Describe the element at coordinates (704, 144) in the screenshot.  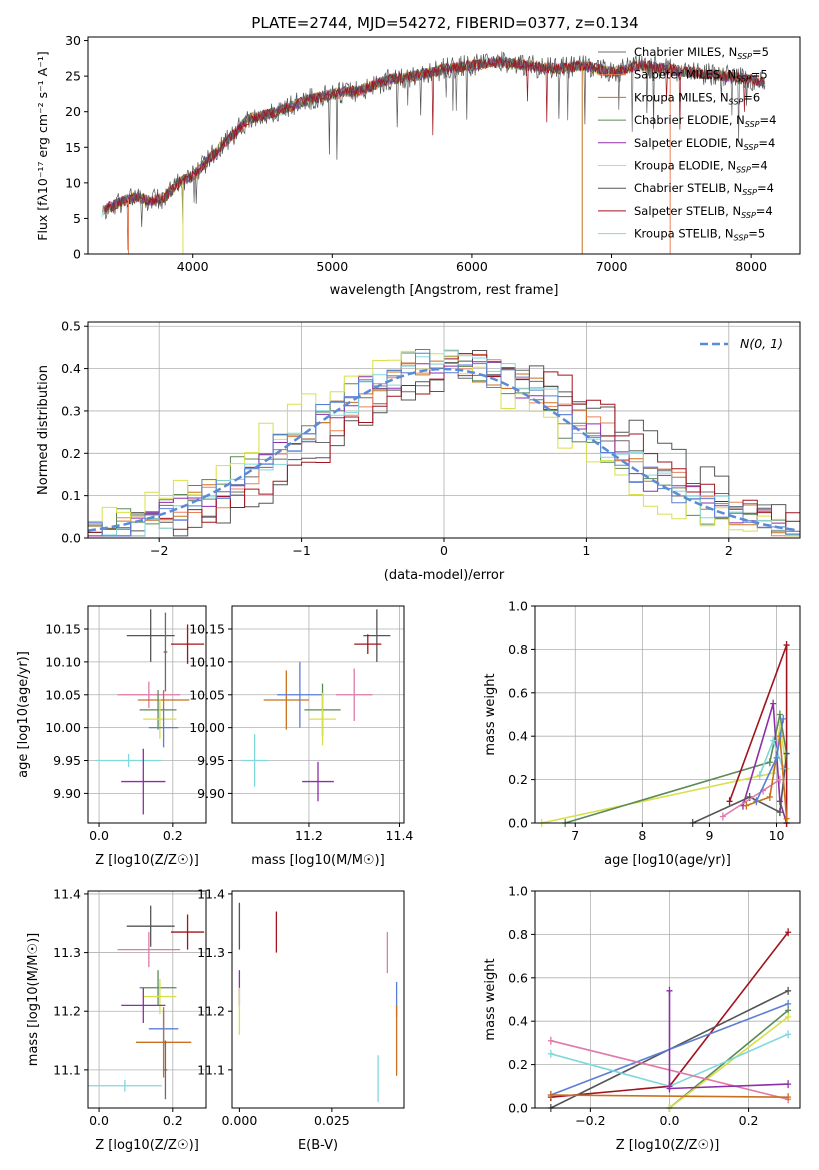
I see `legend-label: Salpeter ELODIE, NSSP=4` at that location.